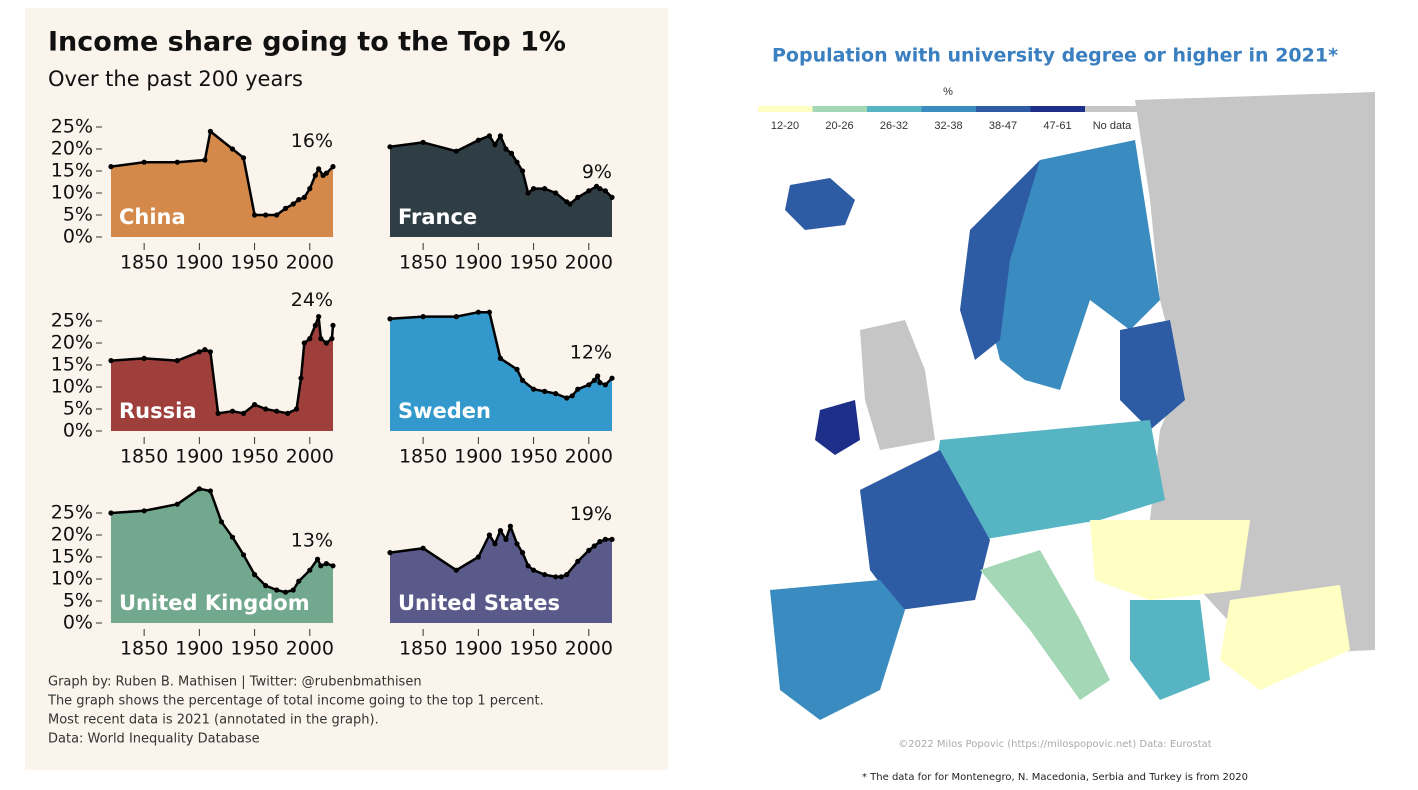  Describe the element at coordinates (78, 601) in the screenshot. I see `y-tick-label: 5%` at that location.